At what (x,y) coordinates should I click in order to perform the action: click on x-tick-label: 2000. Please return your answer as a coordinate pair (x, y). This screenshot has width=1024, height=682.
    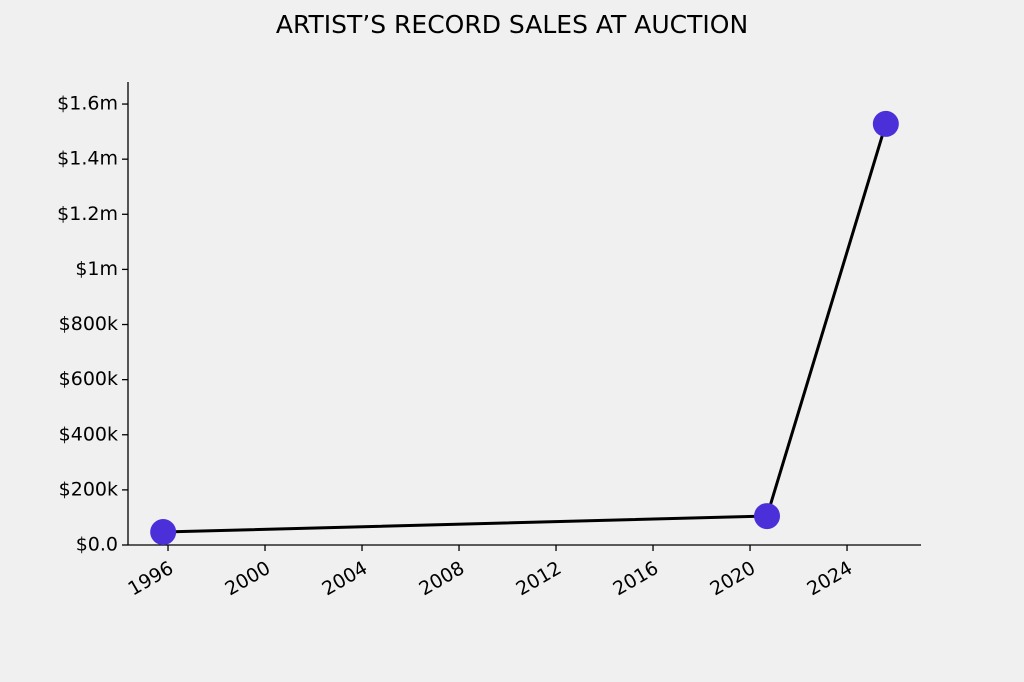
    Looking at the image, I should click on (247, 578).